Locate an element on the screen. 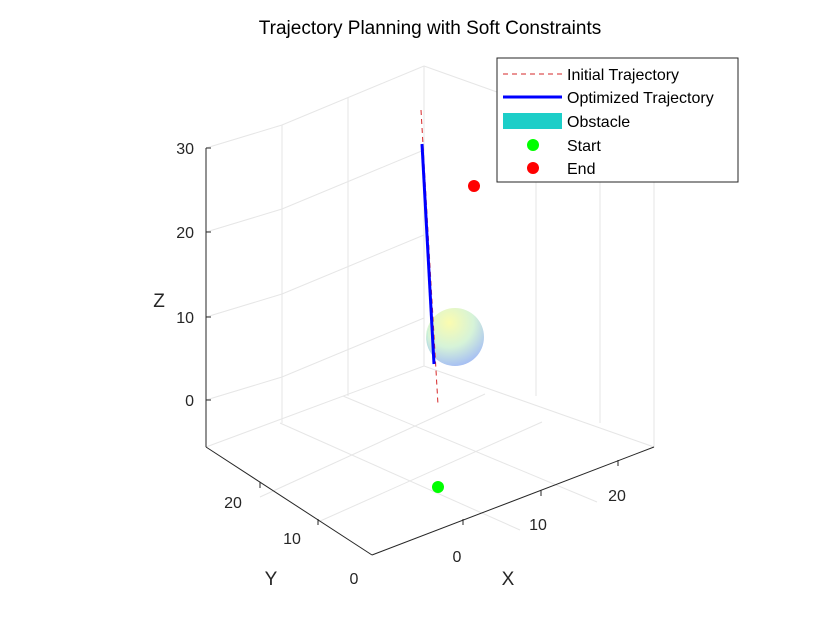  y-tick-10: 10 is located at coordinates (292, 539).